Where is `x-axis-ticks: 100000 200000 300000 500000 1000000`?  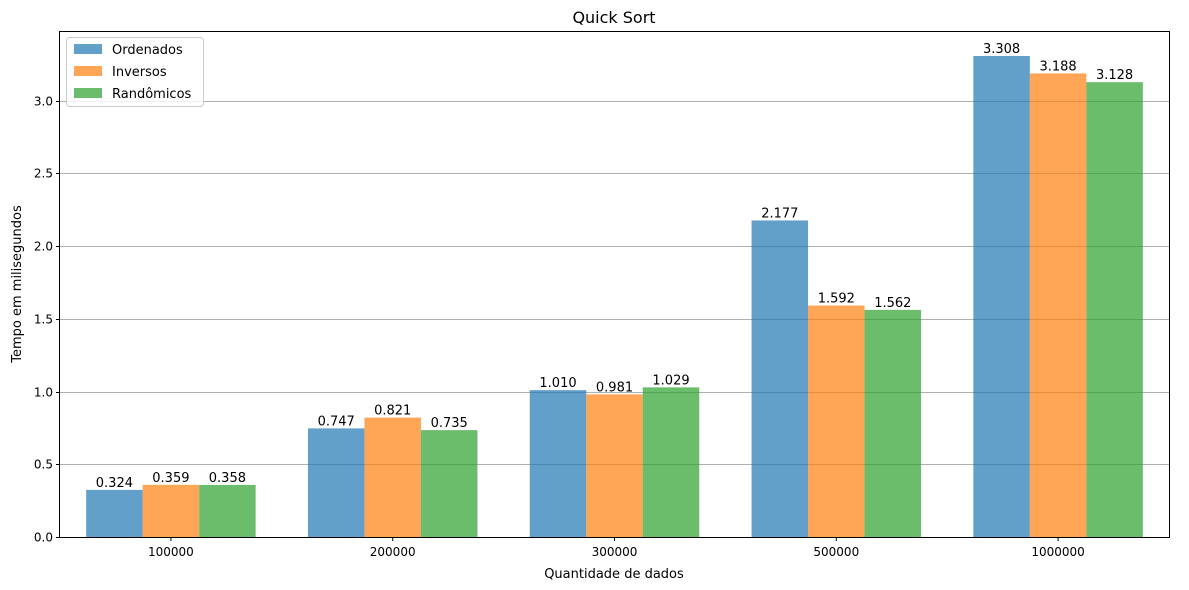
x-axis-ticks: 100000 200000 300000 500000 1000000 is located at coordinates (616, 548).